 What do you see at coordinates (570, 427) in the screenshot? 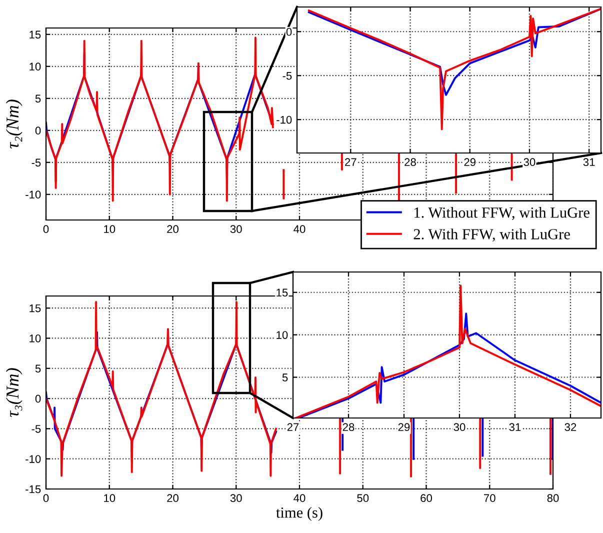
I see `x-tick-label: 32` at bounding box center [570, 427].